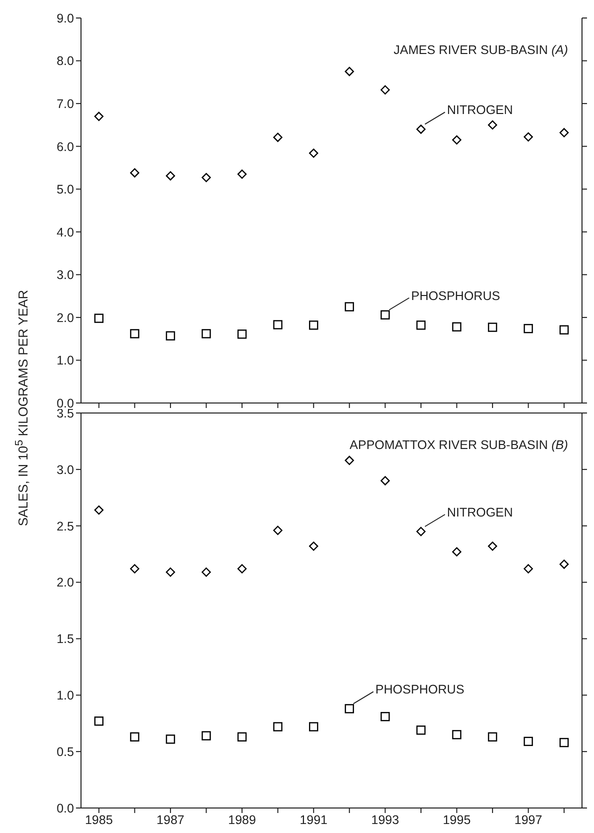  Describe the element at coordinates (65, 147) in the screenshot. I see `y-tick-label: 6.0` at that location.